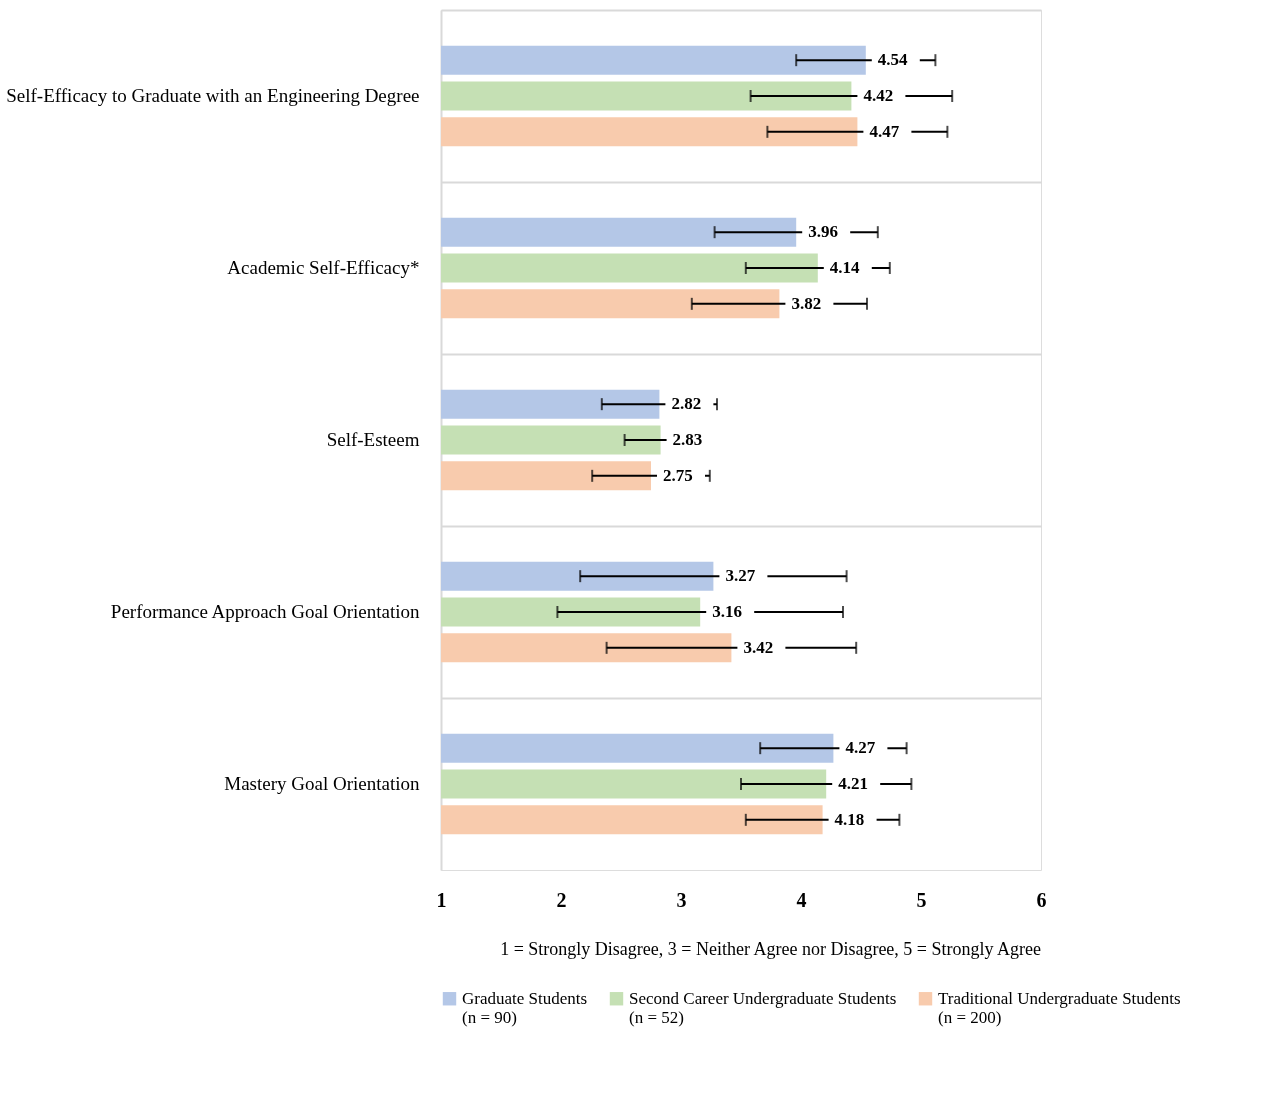 The height and width of the screenshot is (1115, 1263). What do you see at coordinates (561, 899) in the screenshot?
I see `x-tick-label: 2` at bounding box center [561, 899].